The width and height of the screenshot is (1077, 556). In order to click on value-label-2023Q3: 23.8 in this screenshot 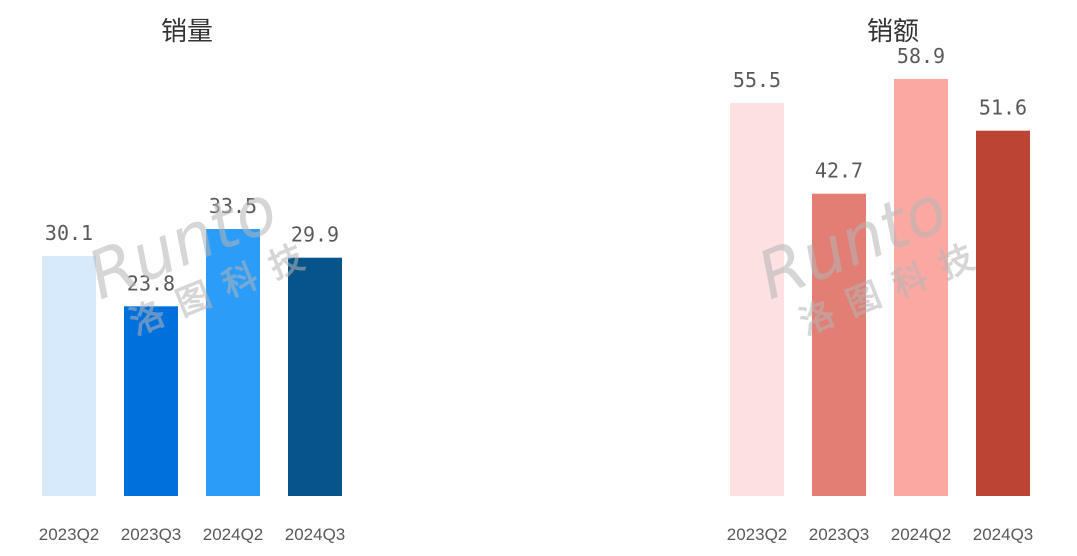, I will do `click(151, 283)`.